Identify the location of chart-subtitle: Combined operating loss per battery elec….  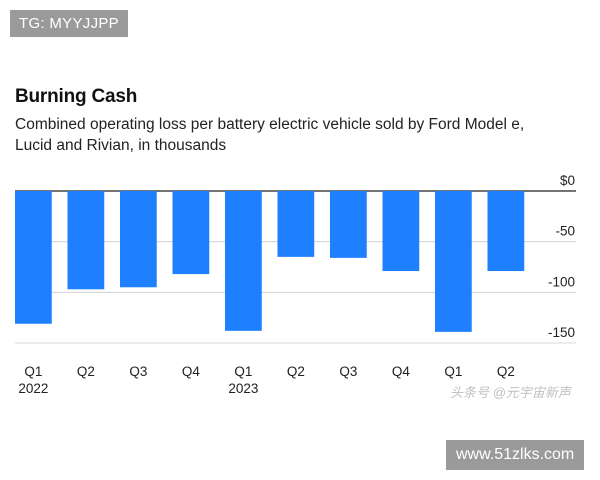
(270, 135).